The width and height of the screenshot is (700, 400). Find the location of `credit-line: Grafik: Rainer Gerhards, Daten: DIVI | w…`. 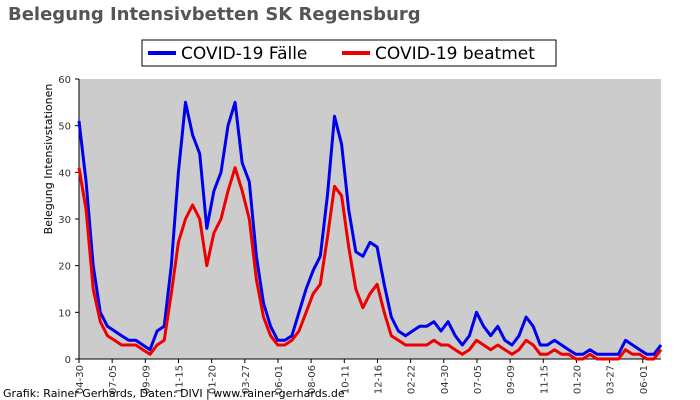

credit-line: Grafik: Rainer Gerhards, Daten: DIVI | w… is located at coordinates (174, 393).